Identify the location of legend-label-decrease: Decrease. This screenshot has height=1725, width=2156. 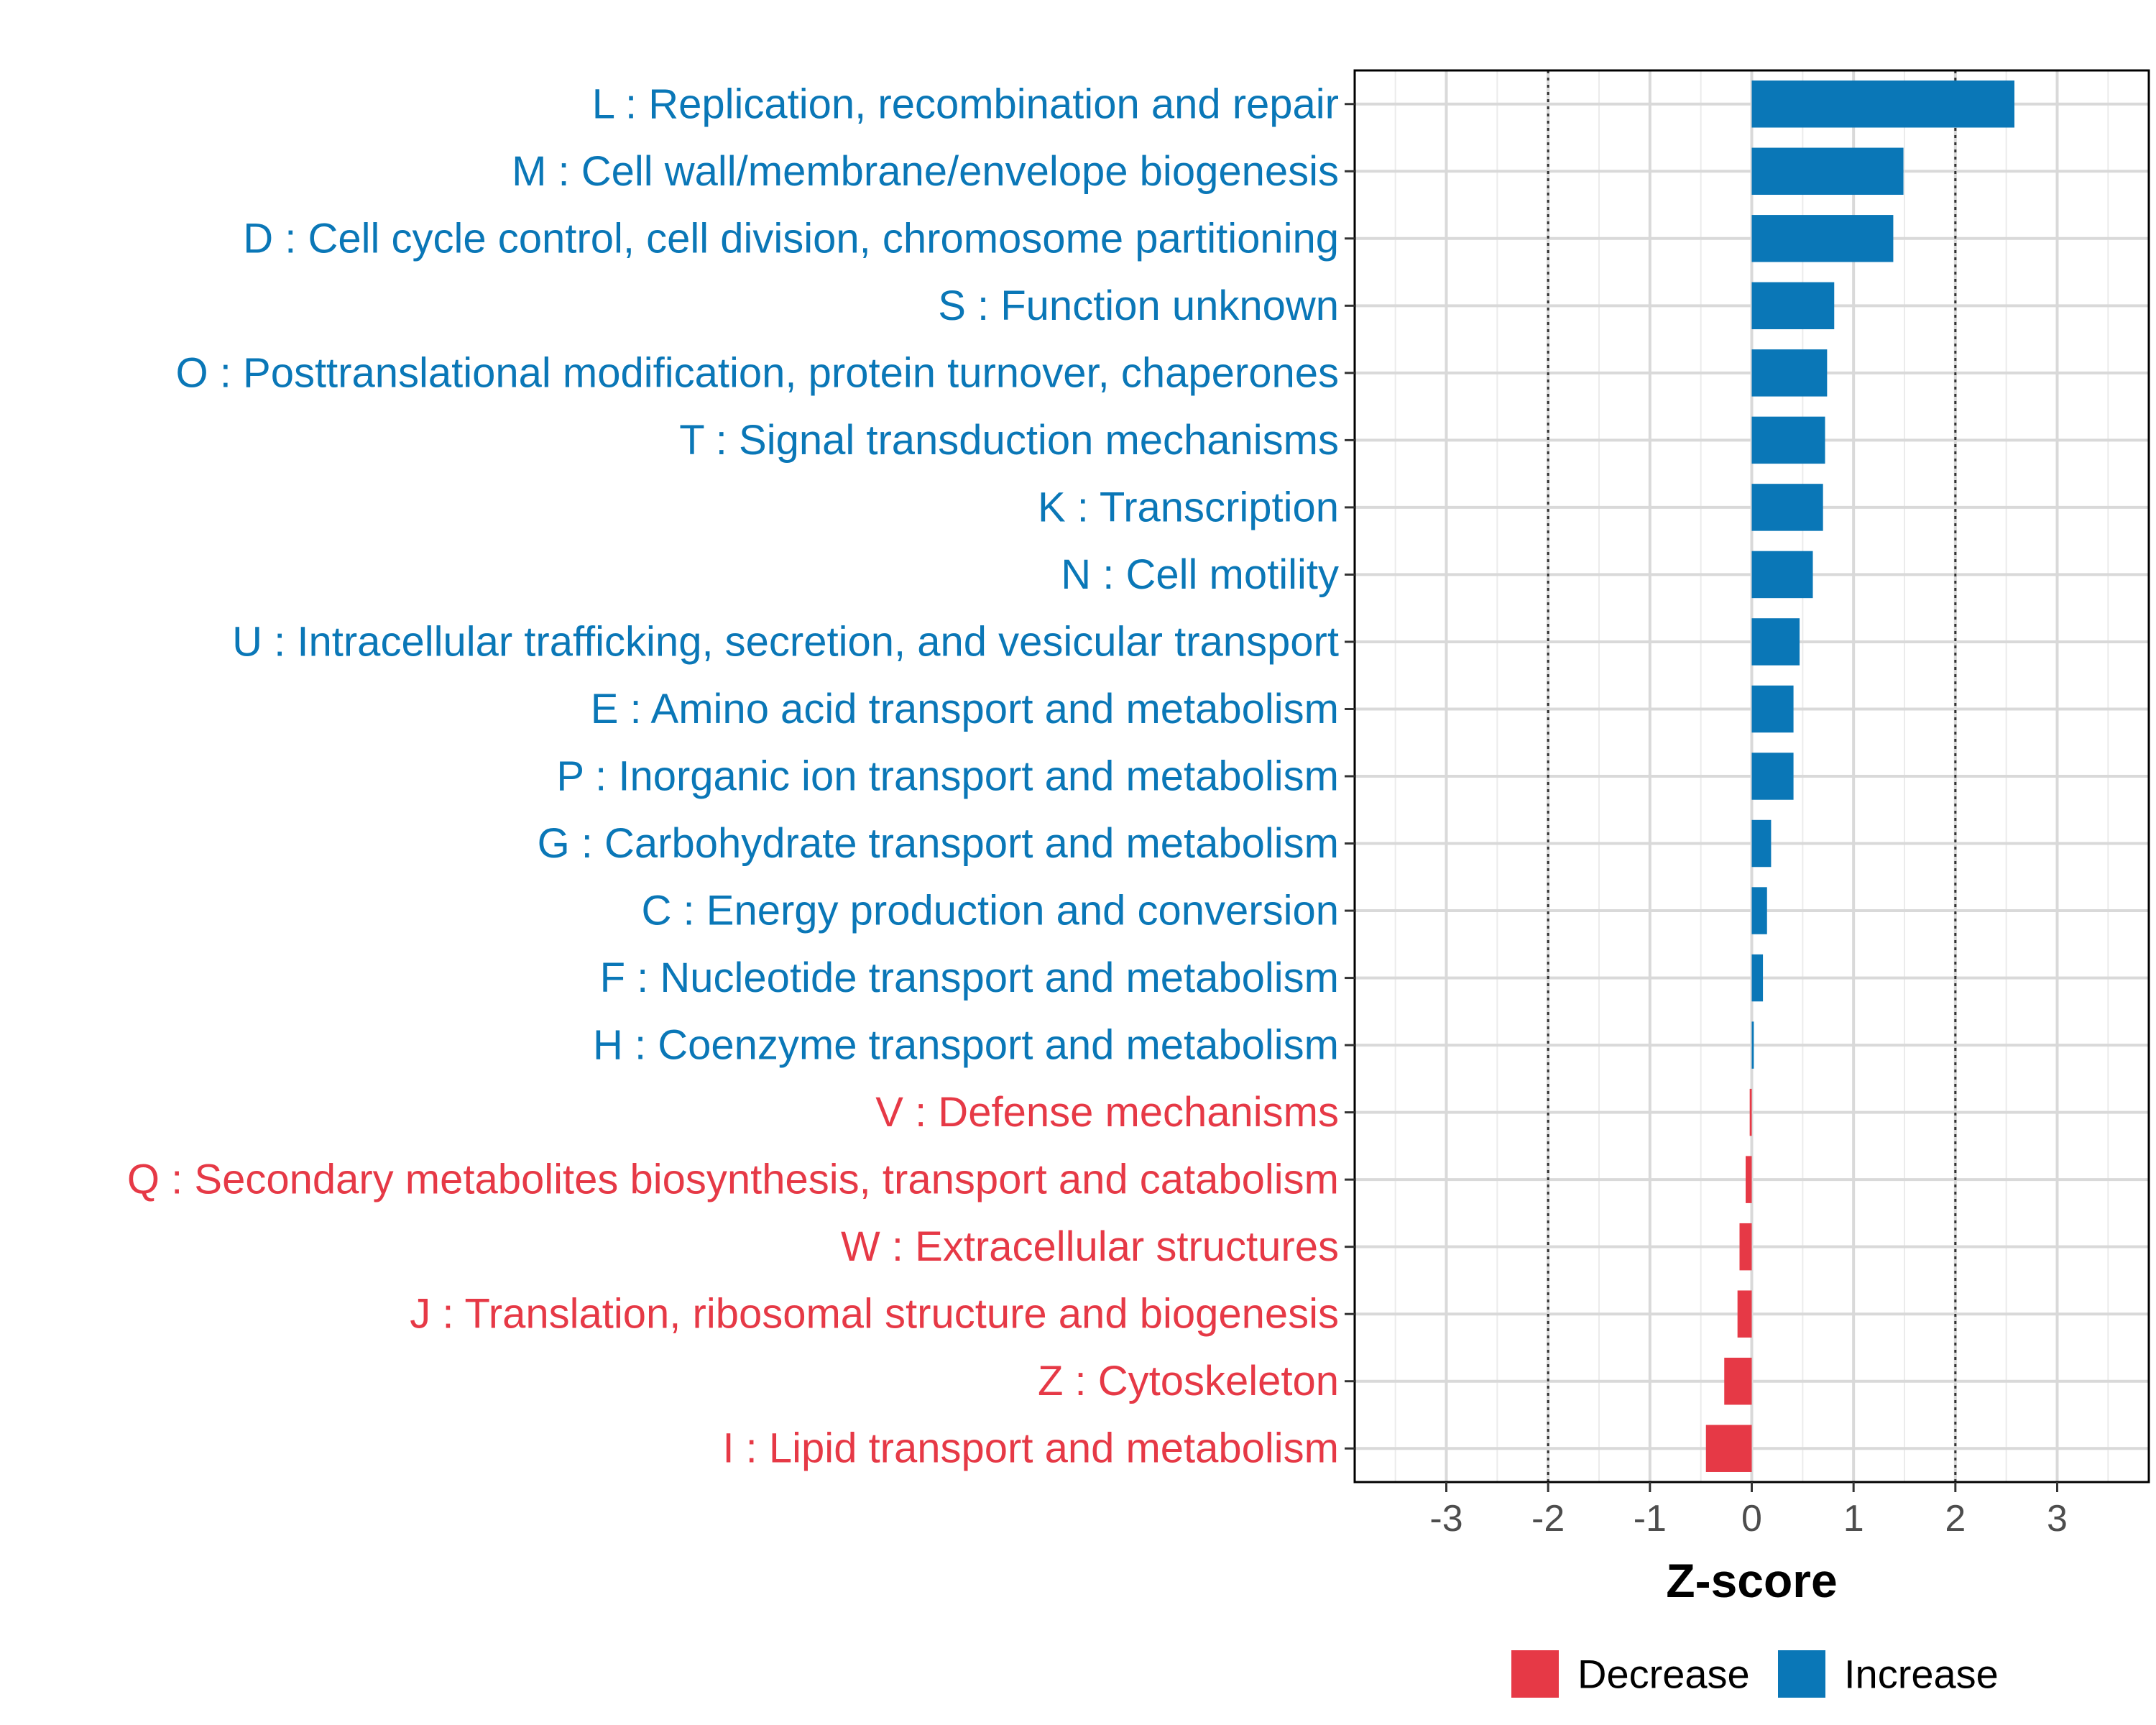
(1664, 1674).